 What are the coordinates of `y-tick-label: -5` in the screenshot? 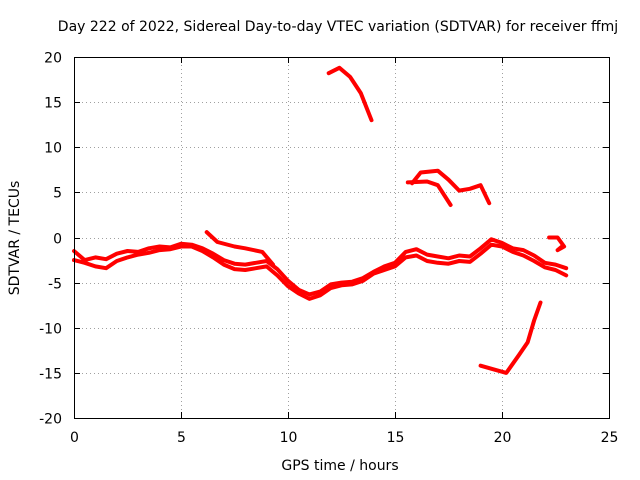 It's located at (55, 285).